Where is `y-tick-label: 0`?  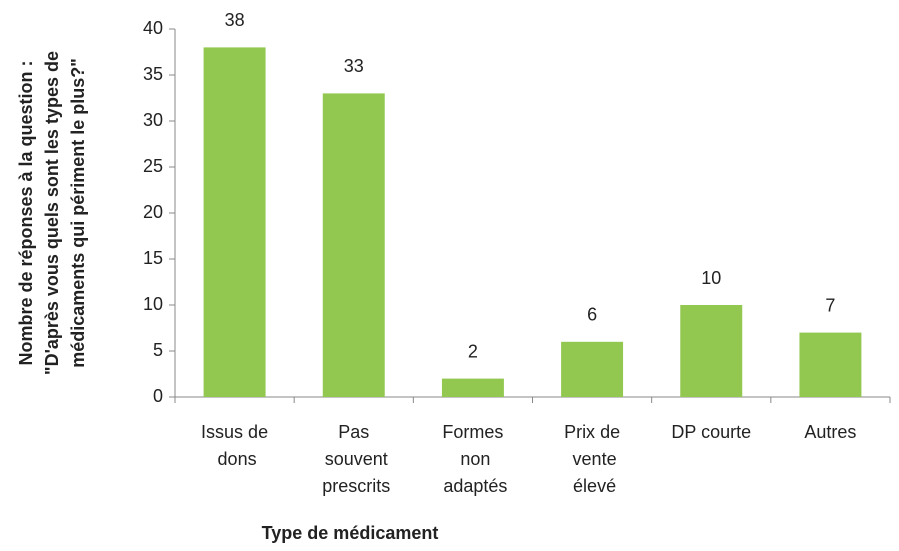
y-tick-label: 0 is located at coordinates (158, 396).